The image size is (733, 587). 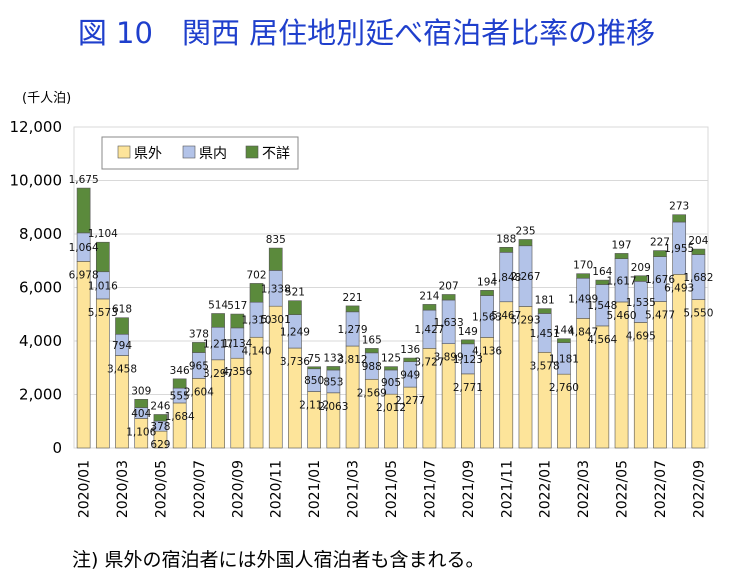 I want to click on y-tick-label: 6,000, so click(x=40, y=288).